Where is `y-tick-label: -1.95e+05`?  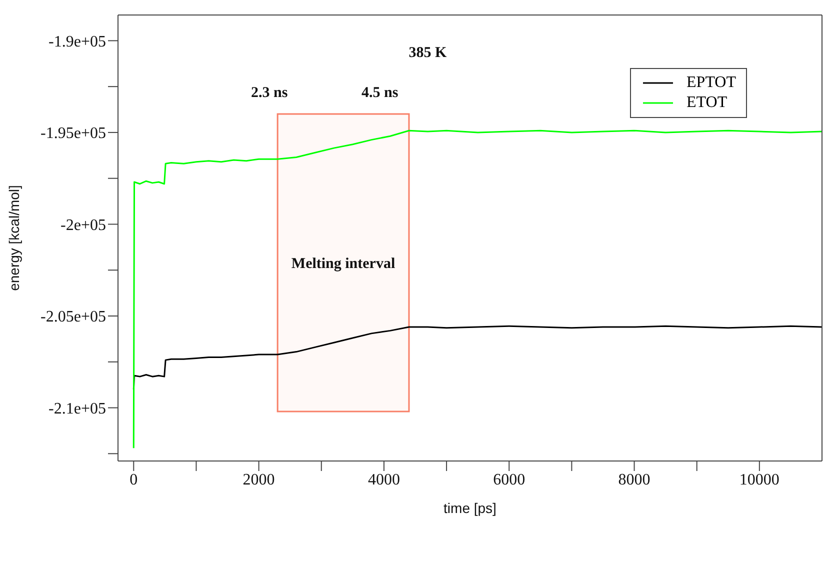 y-tick-label: -1.95e+05 is located at coordinates (73, 133).